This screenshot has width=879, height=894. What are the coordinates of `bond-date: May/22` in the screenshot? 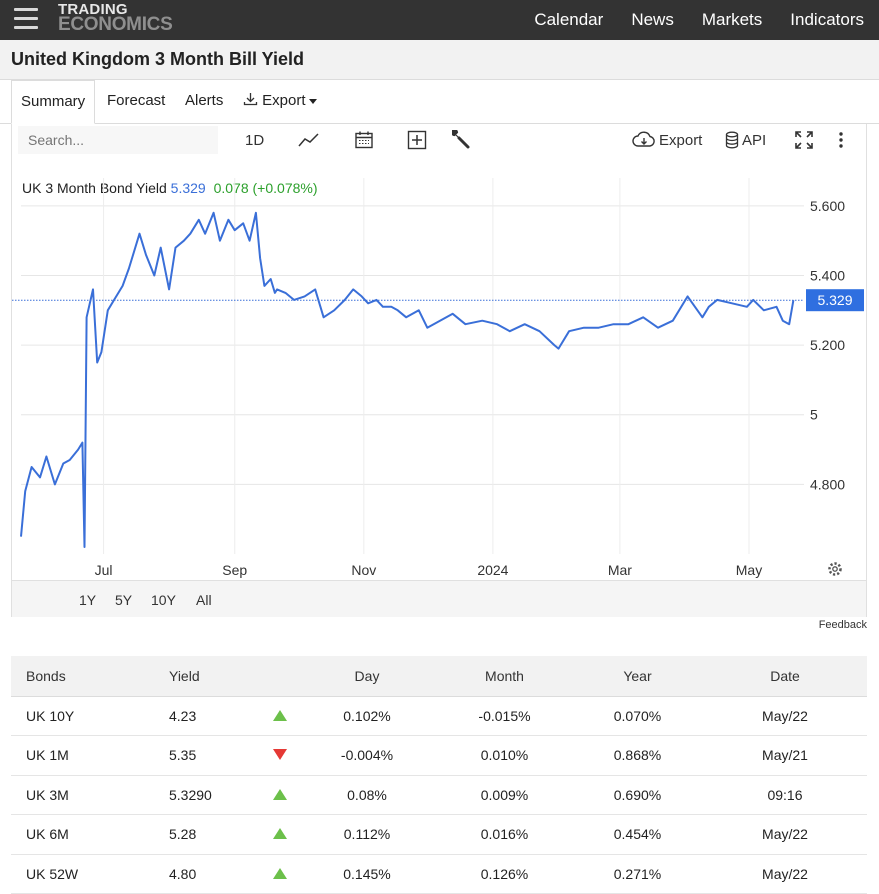 It's located at (785, 834).